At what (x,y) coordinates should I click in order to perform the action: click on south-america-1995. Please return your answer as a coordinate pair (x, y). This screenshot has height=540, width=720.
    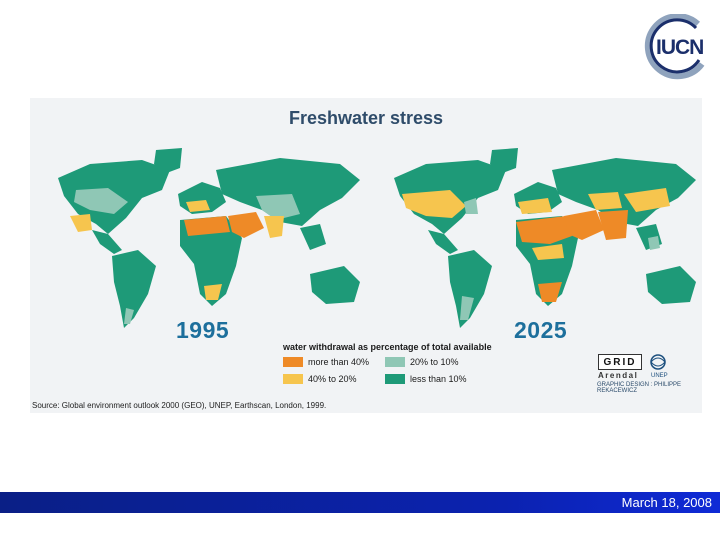
    Looking at the image, I should click on (134, 289).